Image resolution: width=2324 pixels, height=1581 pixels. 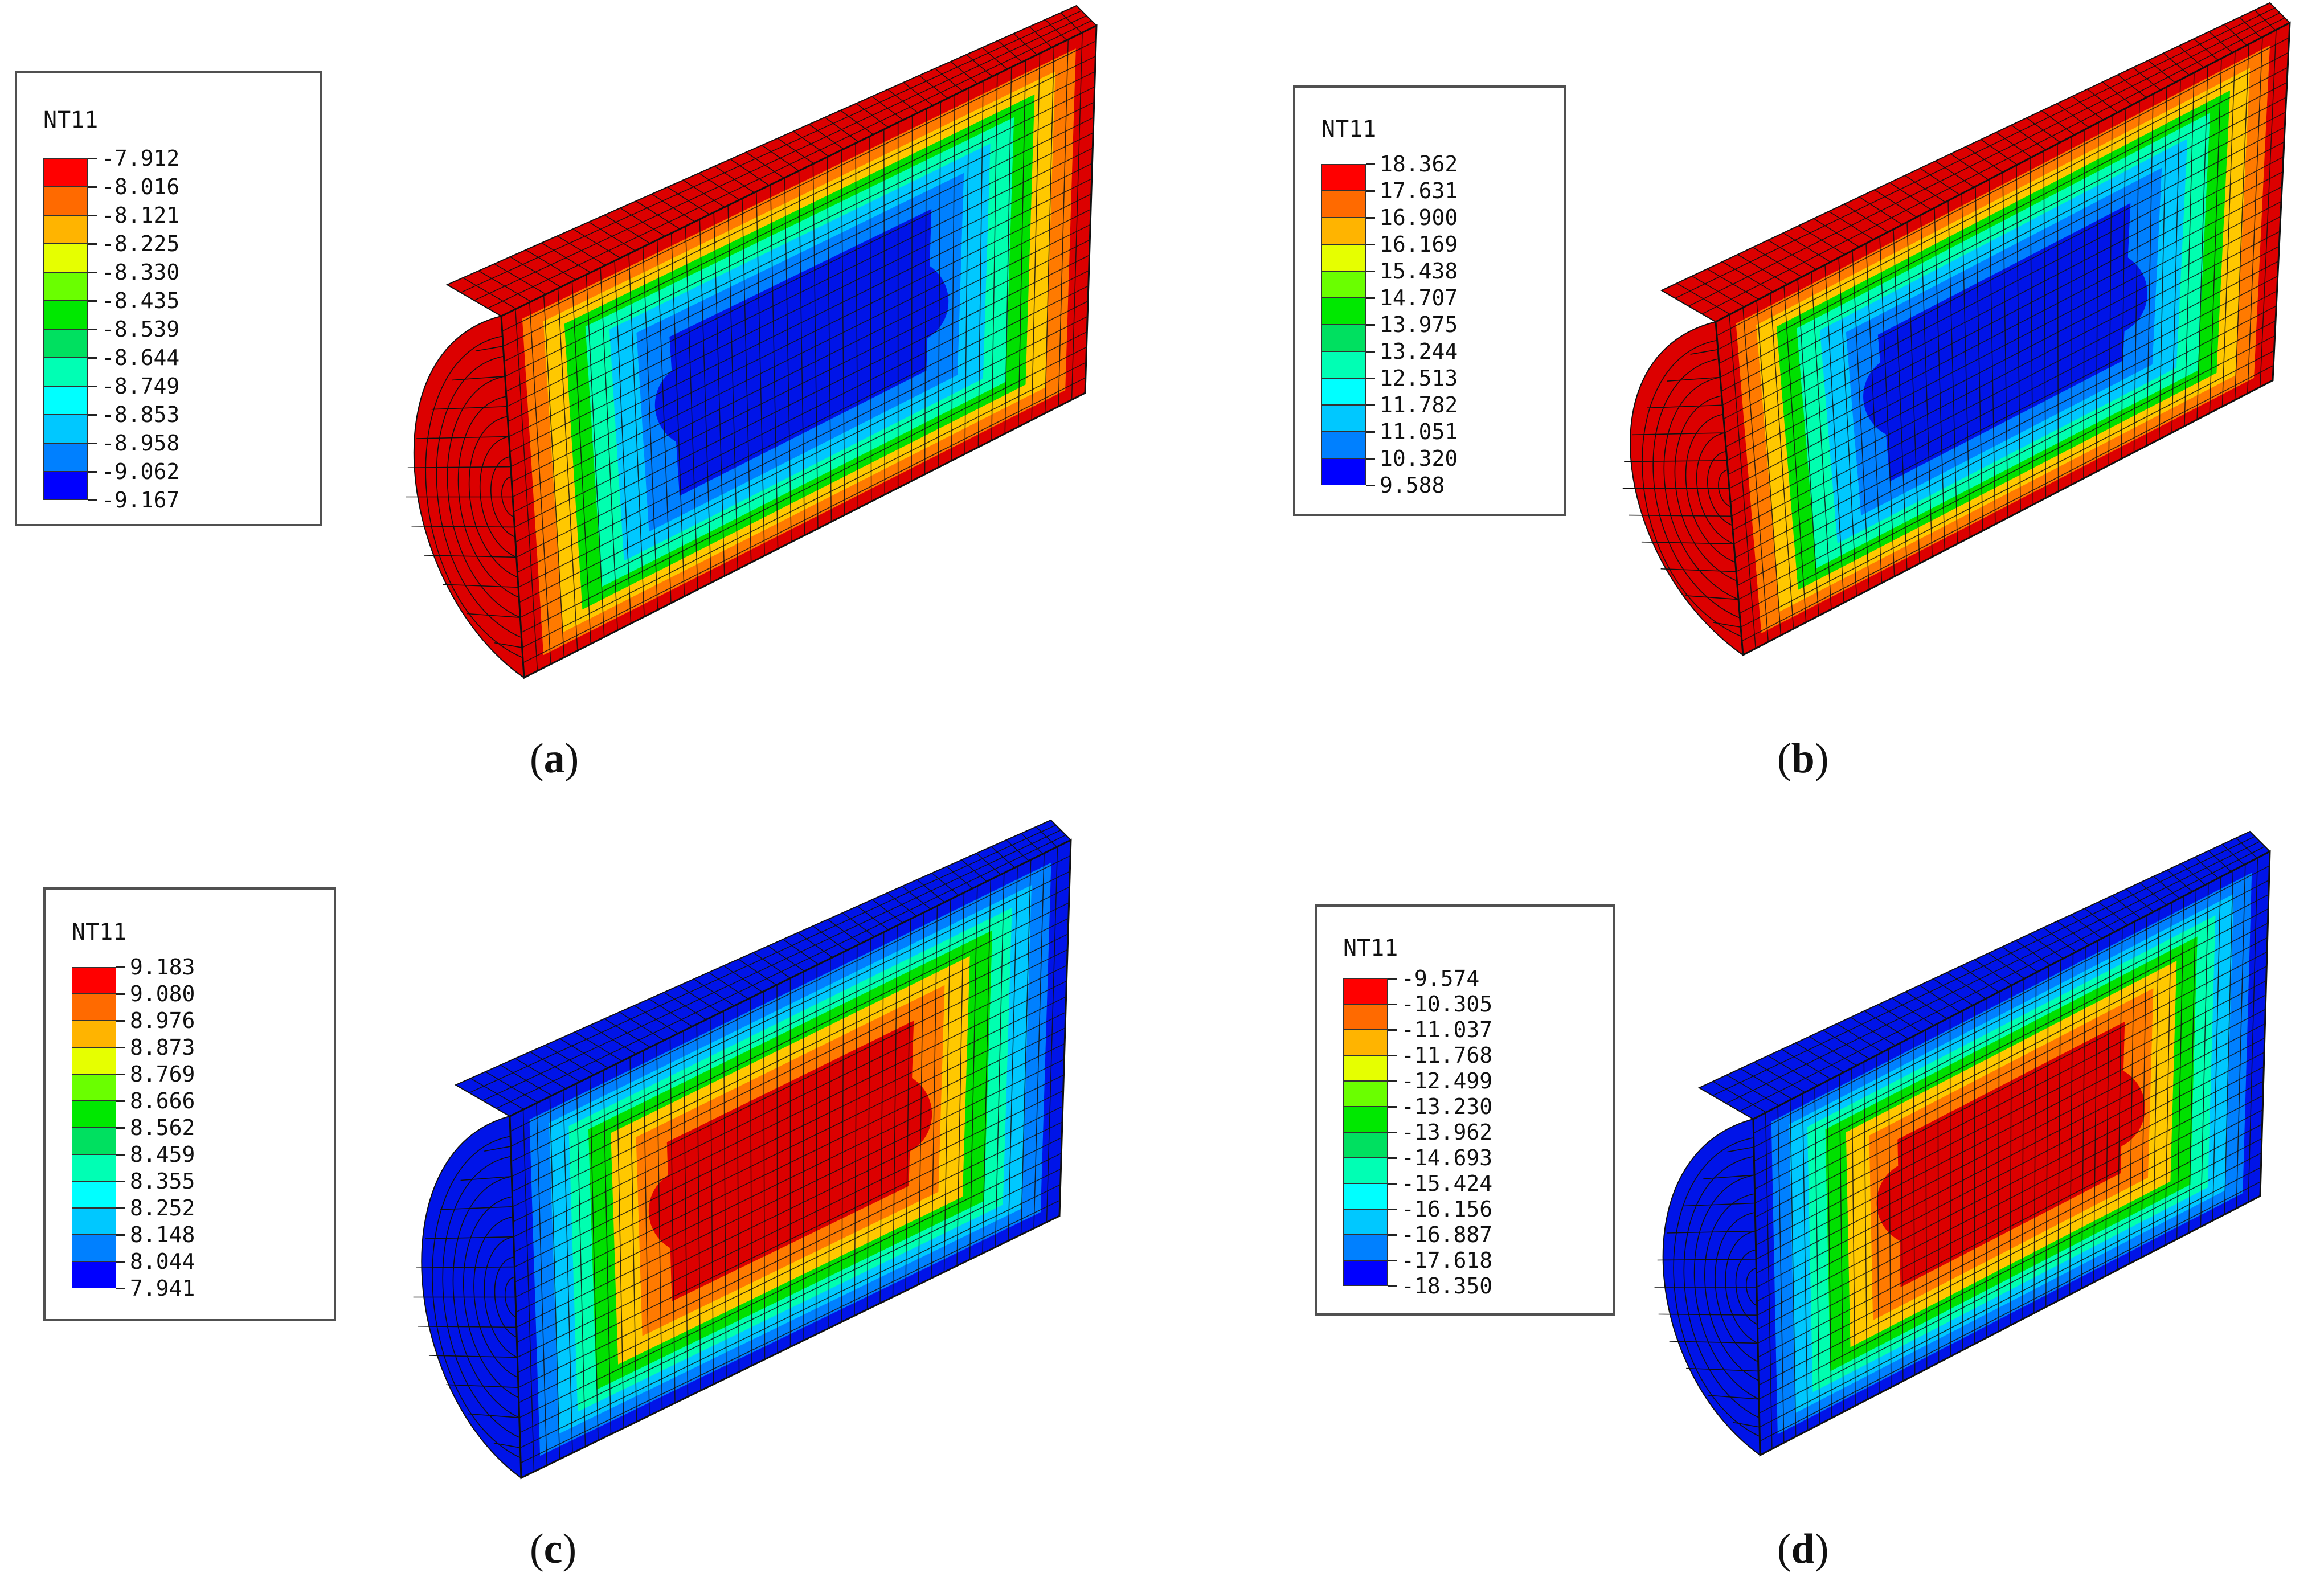 What do you see at coordinates (140, 471) in the screenshot?
I see `legend-value: -9.062` at bounding box center [140, 471].